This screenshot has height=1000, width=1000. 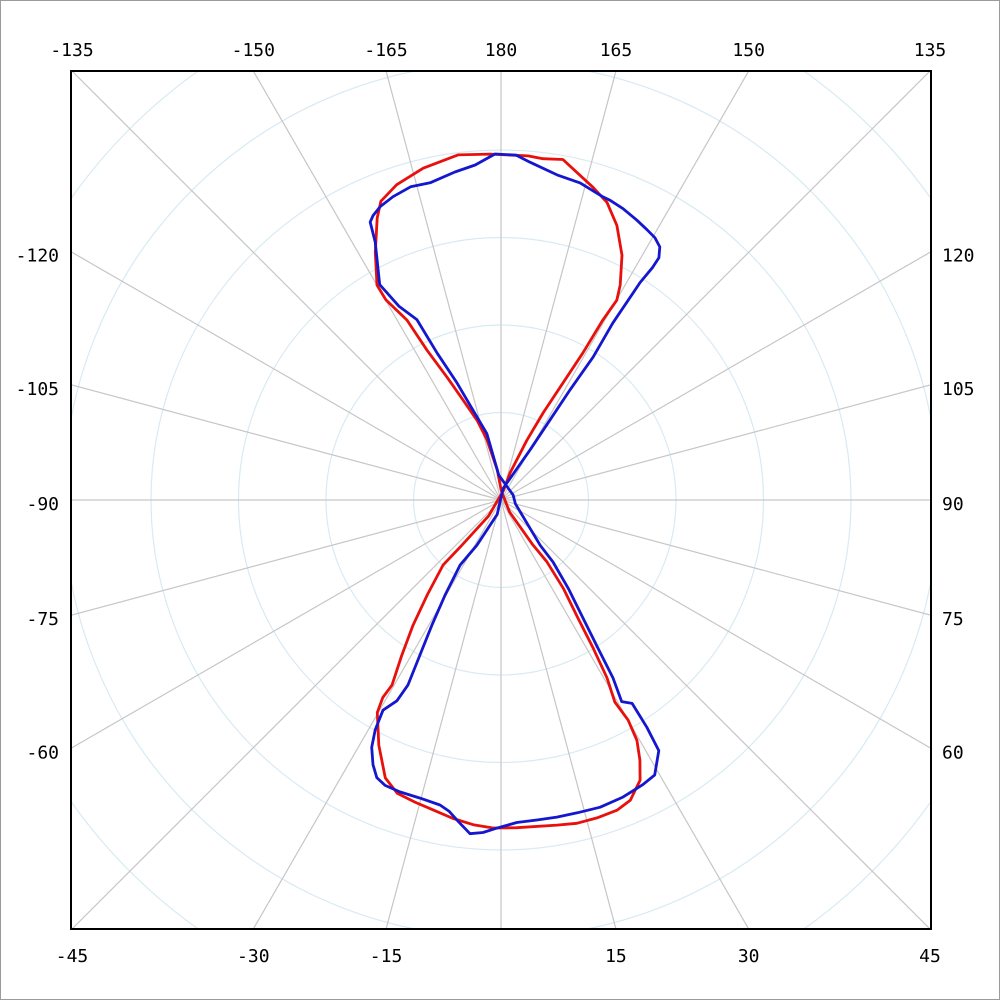 What do you see at coordinates (953, 619) in the screenshot?
I see `angle-label-75: 75` at bounding box center [953, 619].